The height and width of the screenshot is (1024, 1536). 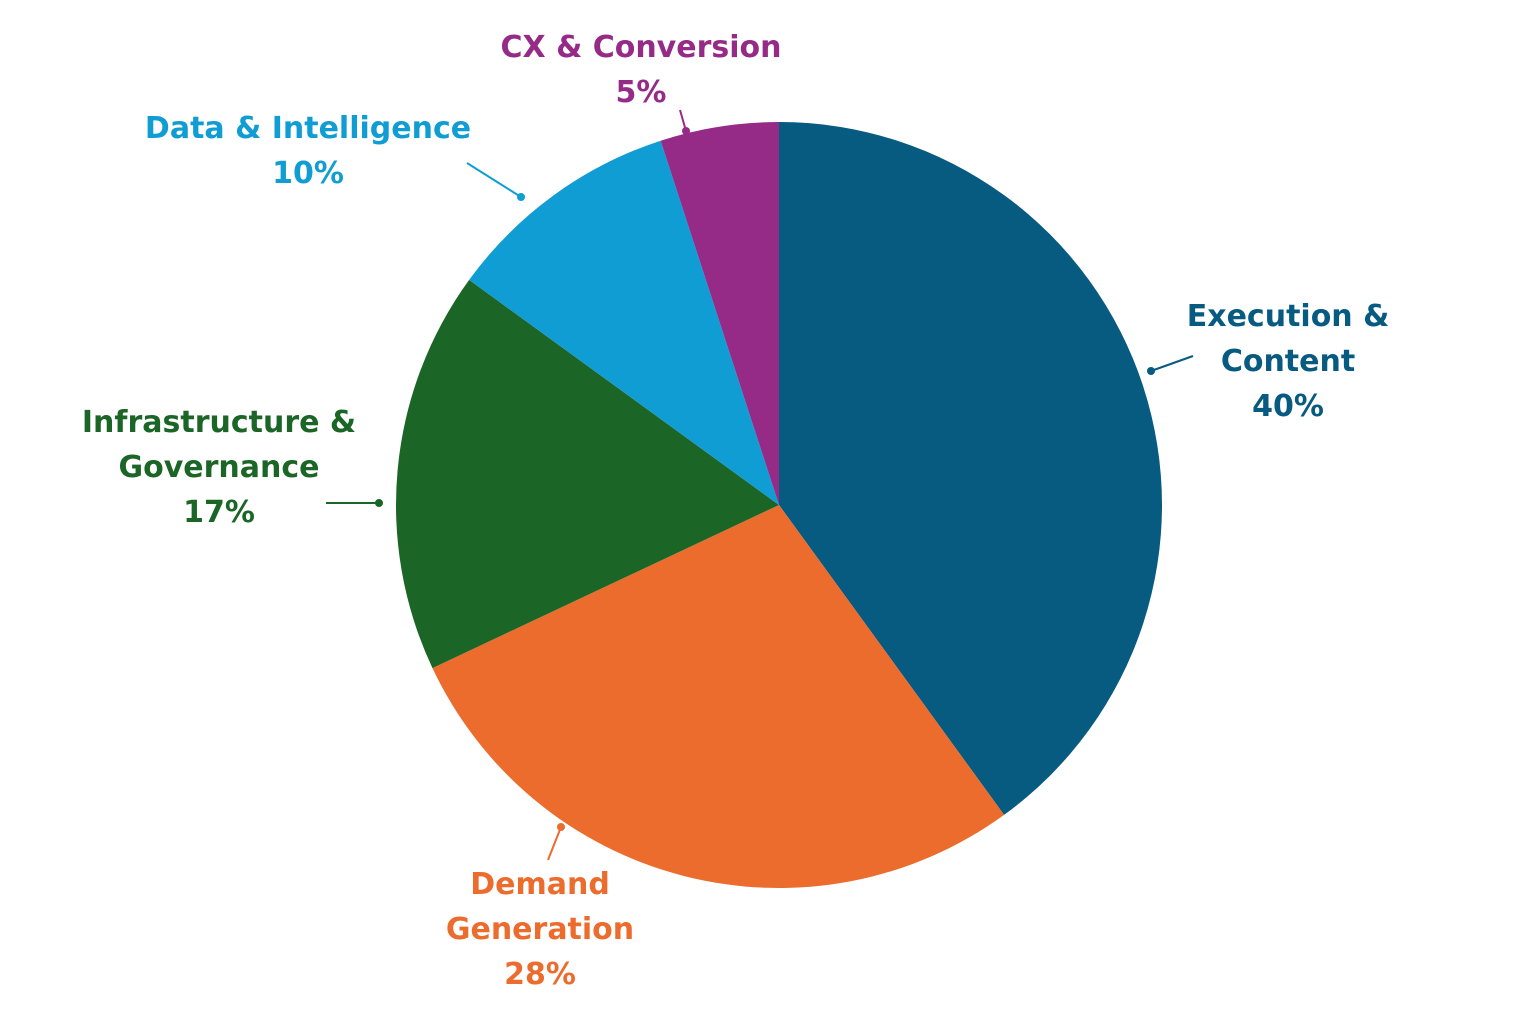 I want to click on label-percent: 28%, so click(x=540, y=974).